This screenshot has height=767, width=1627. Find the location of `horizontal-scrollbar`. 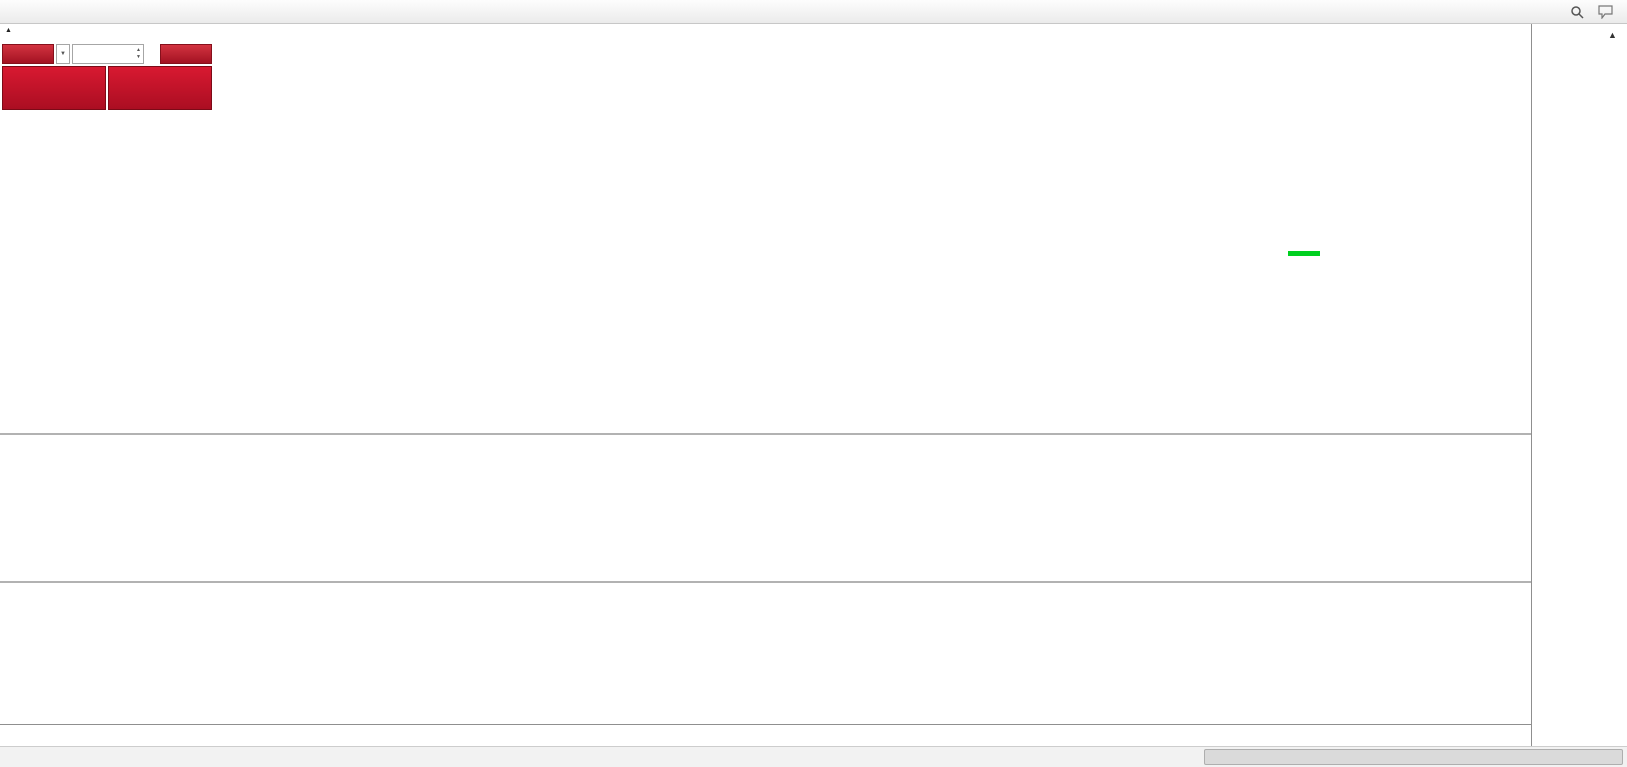

horizontal-scrollbar is located at coordinates (813, 756).